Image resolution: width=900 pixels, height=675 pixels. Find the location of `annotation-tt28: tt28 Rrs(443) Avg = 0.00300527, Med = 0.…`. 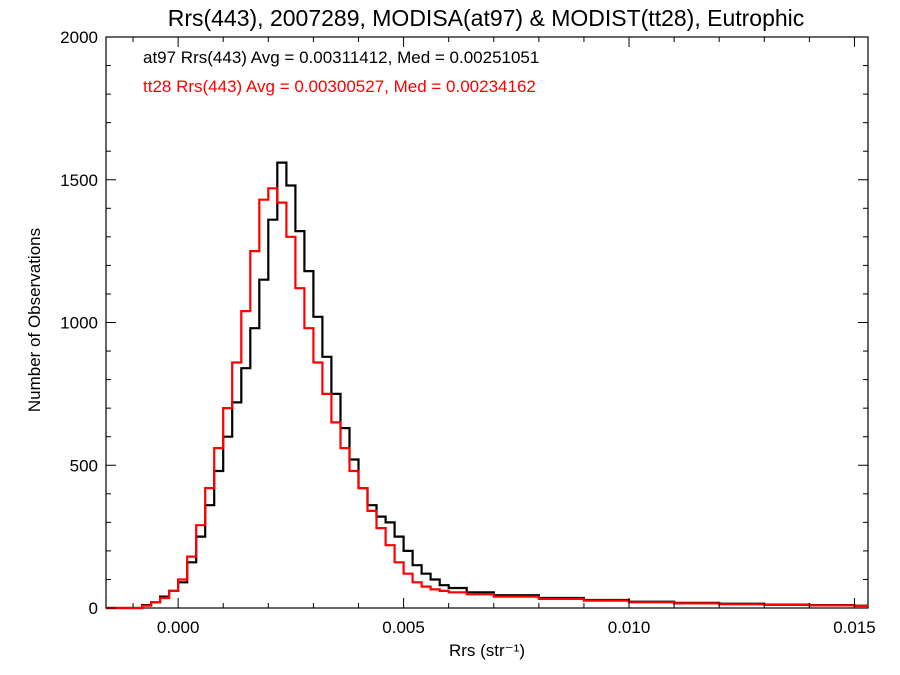

annotation-tt28: tt28 Rrs(443) Avg = 0.00300527, Med = 0.… is located at coordinates (339, 86).